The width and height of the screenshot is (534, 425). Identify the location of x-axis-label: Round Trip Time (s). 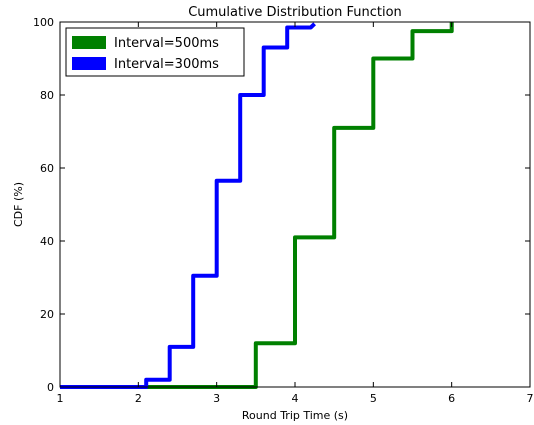
(295, 415).